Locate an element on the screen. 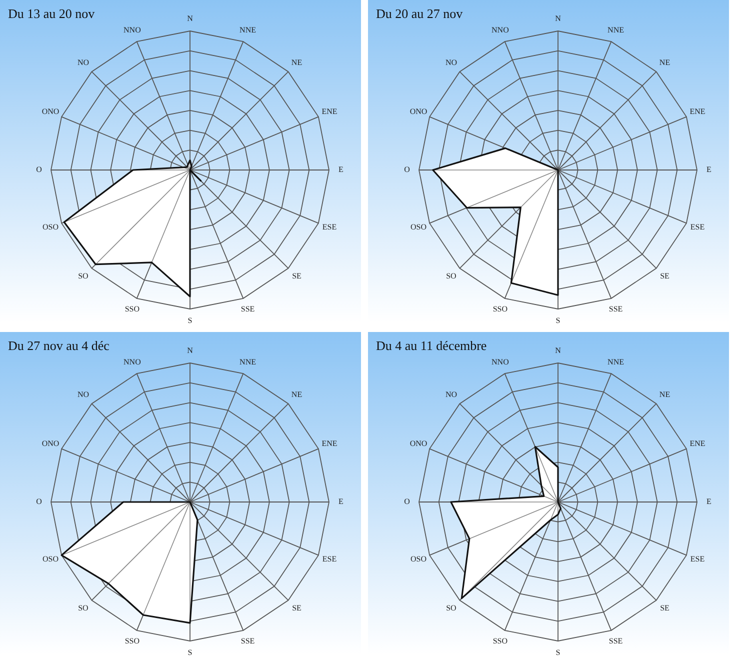  chart-title: Du 20 au 27 nov is located at coordinates (420, 13).